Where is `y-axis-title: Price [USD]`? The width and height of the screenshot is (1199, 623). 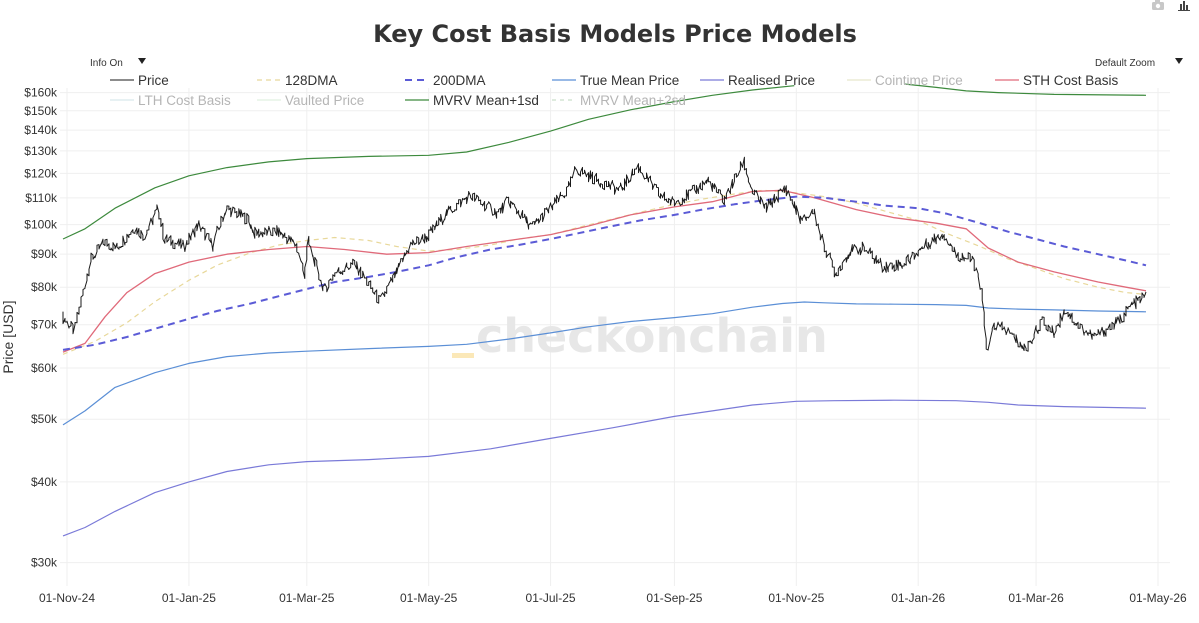 y-axis-title: Price [USD] is located at coordinates (8, 336).